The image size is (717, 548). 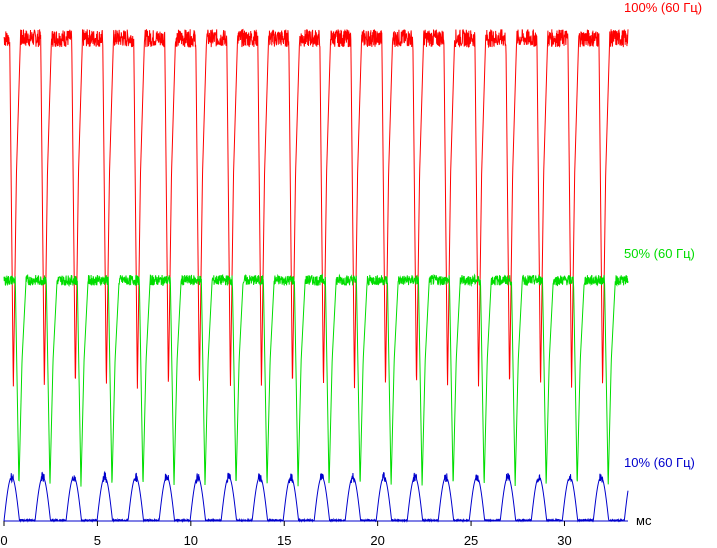 I want to click on x-tick-label: 25, so click(x=471, y=540).